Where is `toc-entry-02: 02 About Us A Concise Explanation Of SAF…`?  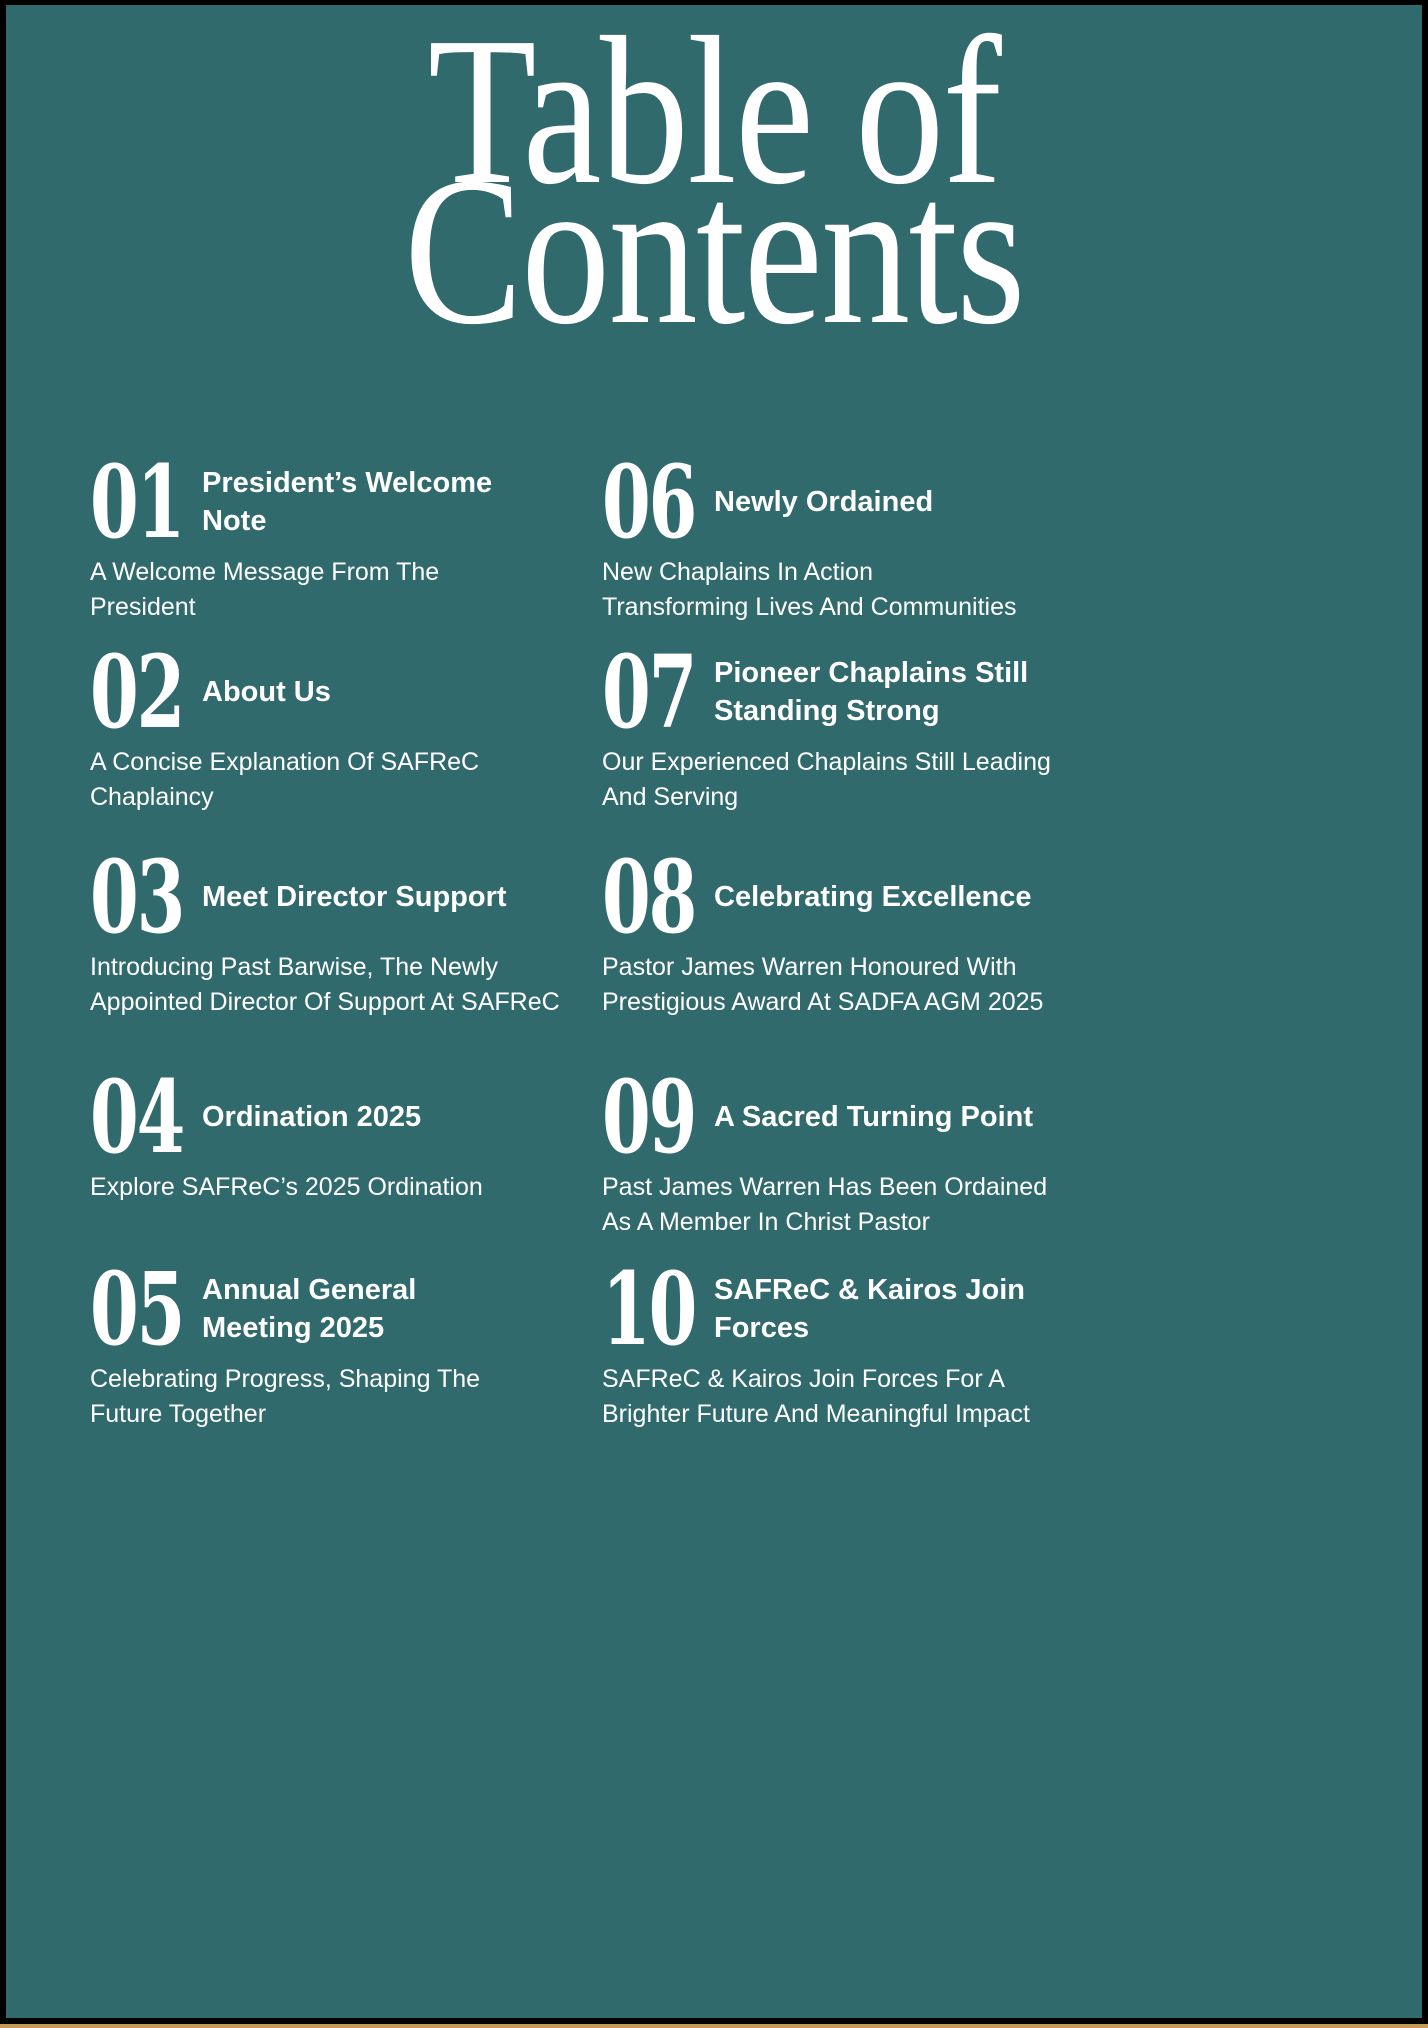 toc-entry-02: 02 About Us A Concise Explanation Of SAF… is located at coordinates (327, 744).